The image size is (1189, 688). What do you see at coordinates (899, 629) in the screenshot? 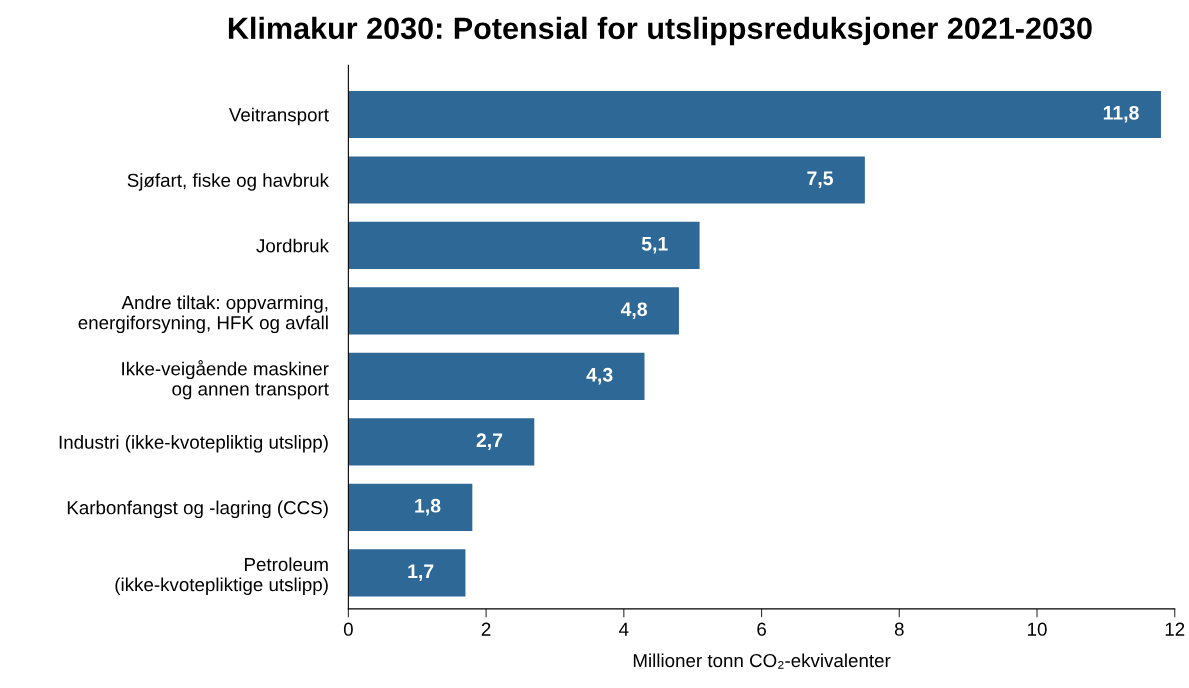
I see `x-tick-label: 8` at bounding box center [899, 629].